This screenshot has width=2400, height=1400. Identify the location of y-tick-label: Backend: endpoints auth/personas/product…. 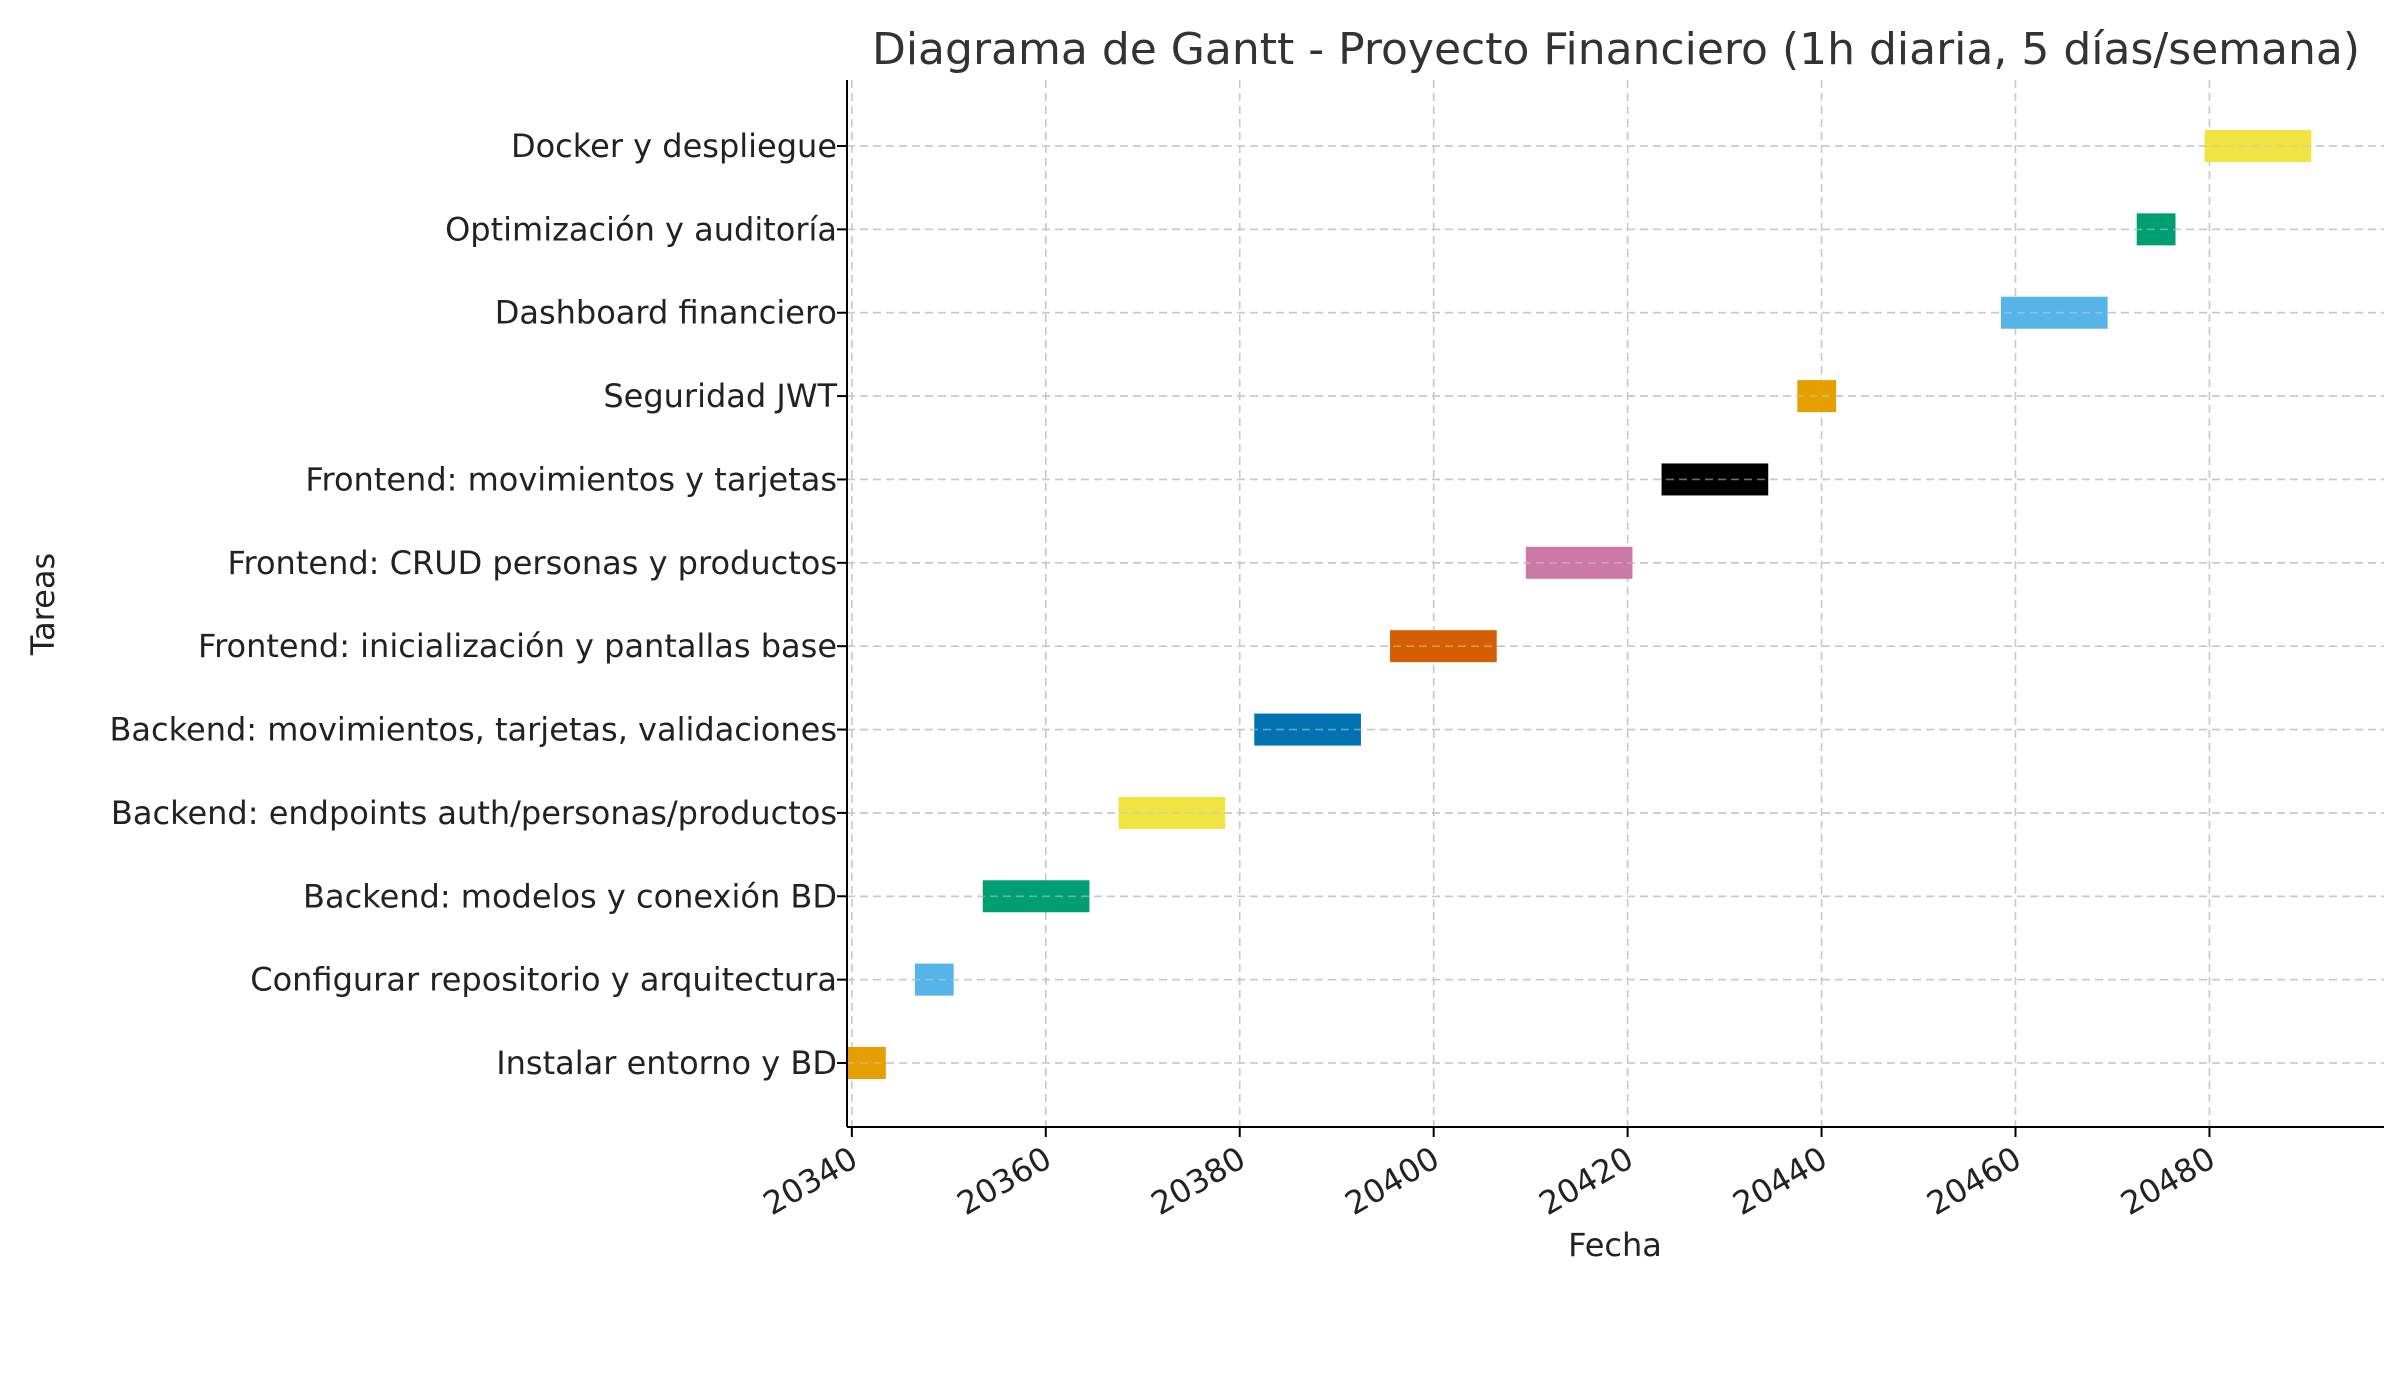
(474, 813).